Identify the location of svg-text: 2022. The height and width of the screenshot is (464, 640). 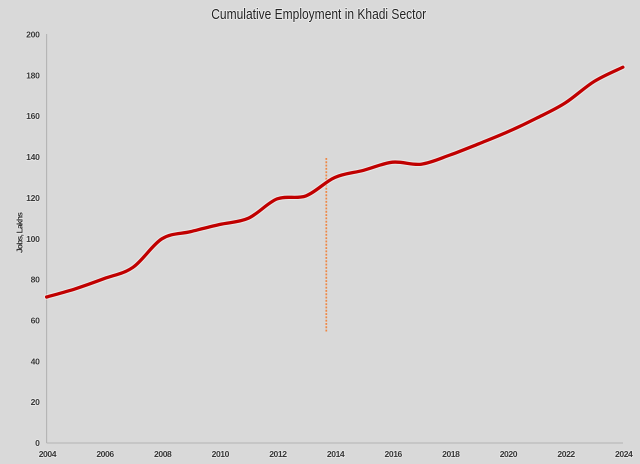
(566, 454).